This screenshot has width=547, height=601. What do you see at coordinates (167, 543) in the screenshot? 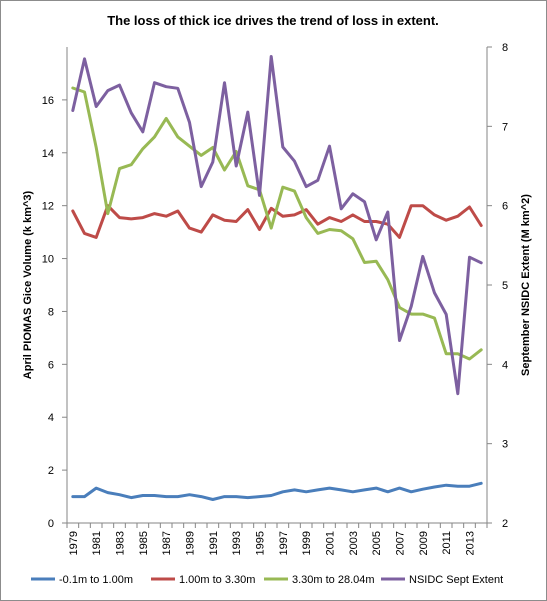
I see `x-axis-tick-label: 1987` at bounding box center [167, 543].